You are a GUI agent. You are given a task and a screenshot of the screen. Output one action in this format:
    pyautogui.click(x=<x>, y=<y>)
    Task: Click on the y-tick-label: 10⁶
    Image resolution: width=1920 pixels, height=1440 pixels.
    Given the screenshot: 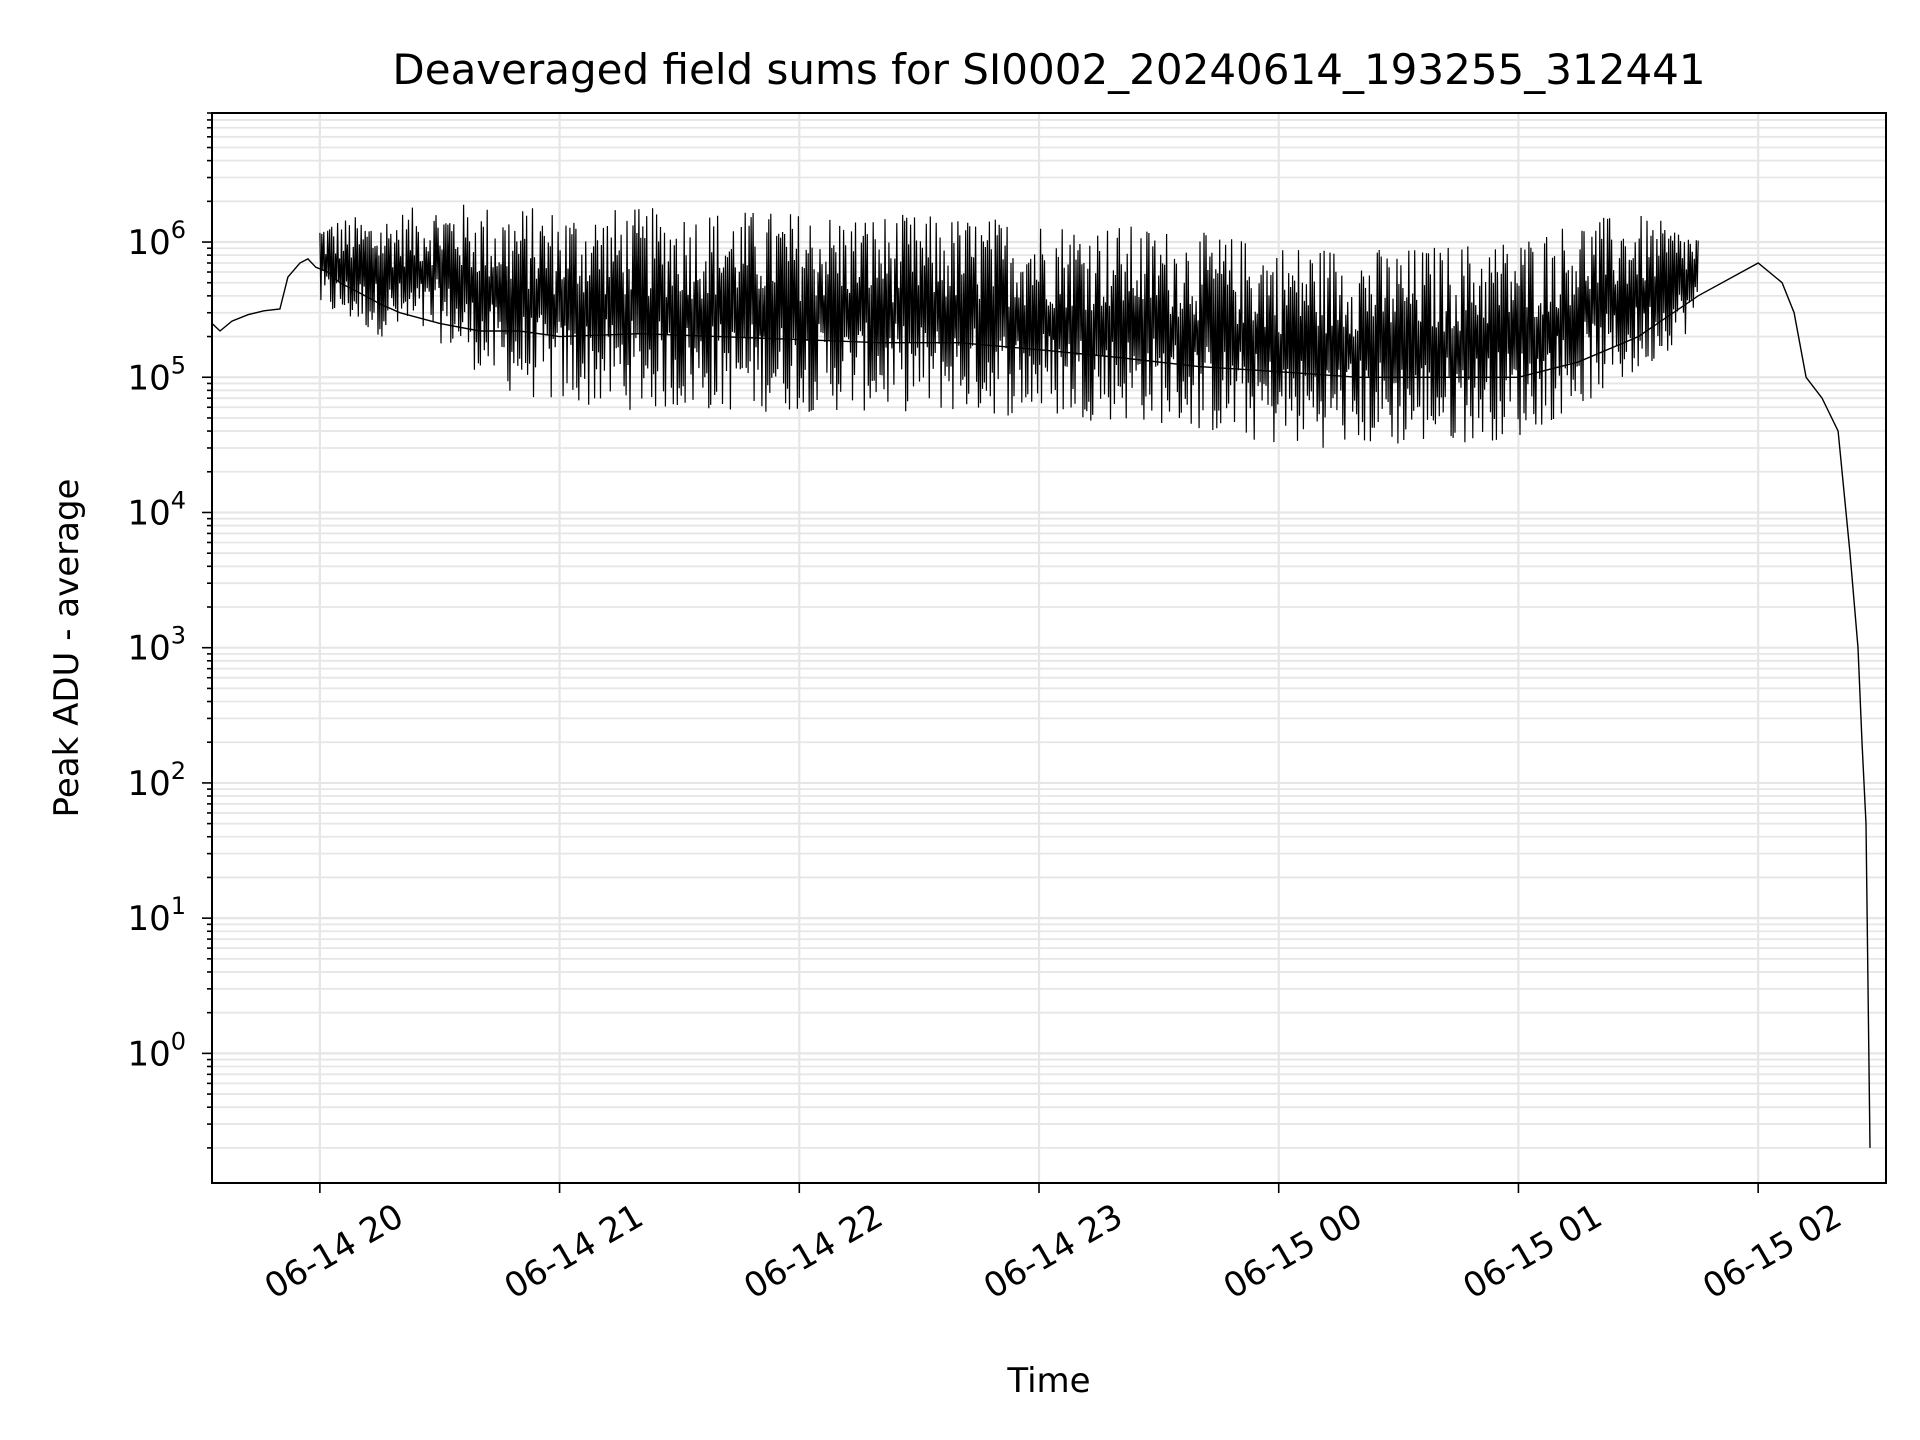 What is the action you would take?
    pyautogui.click(x=156, y=239)
    